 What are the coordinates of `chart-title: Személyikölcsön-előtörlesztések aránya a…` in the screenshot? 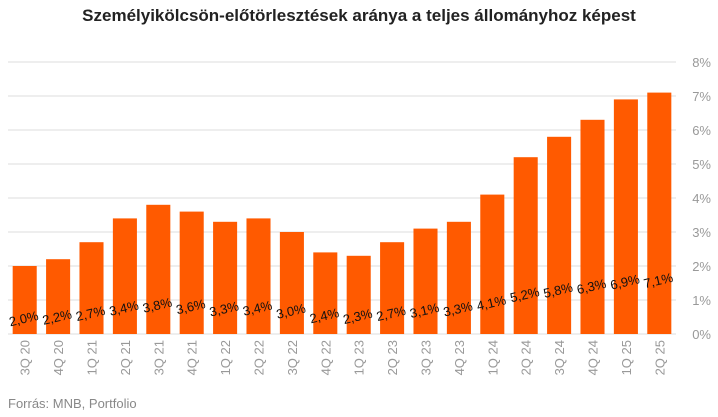 It's located at (359, 15).